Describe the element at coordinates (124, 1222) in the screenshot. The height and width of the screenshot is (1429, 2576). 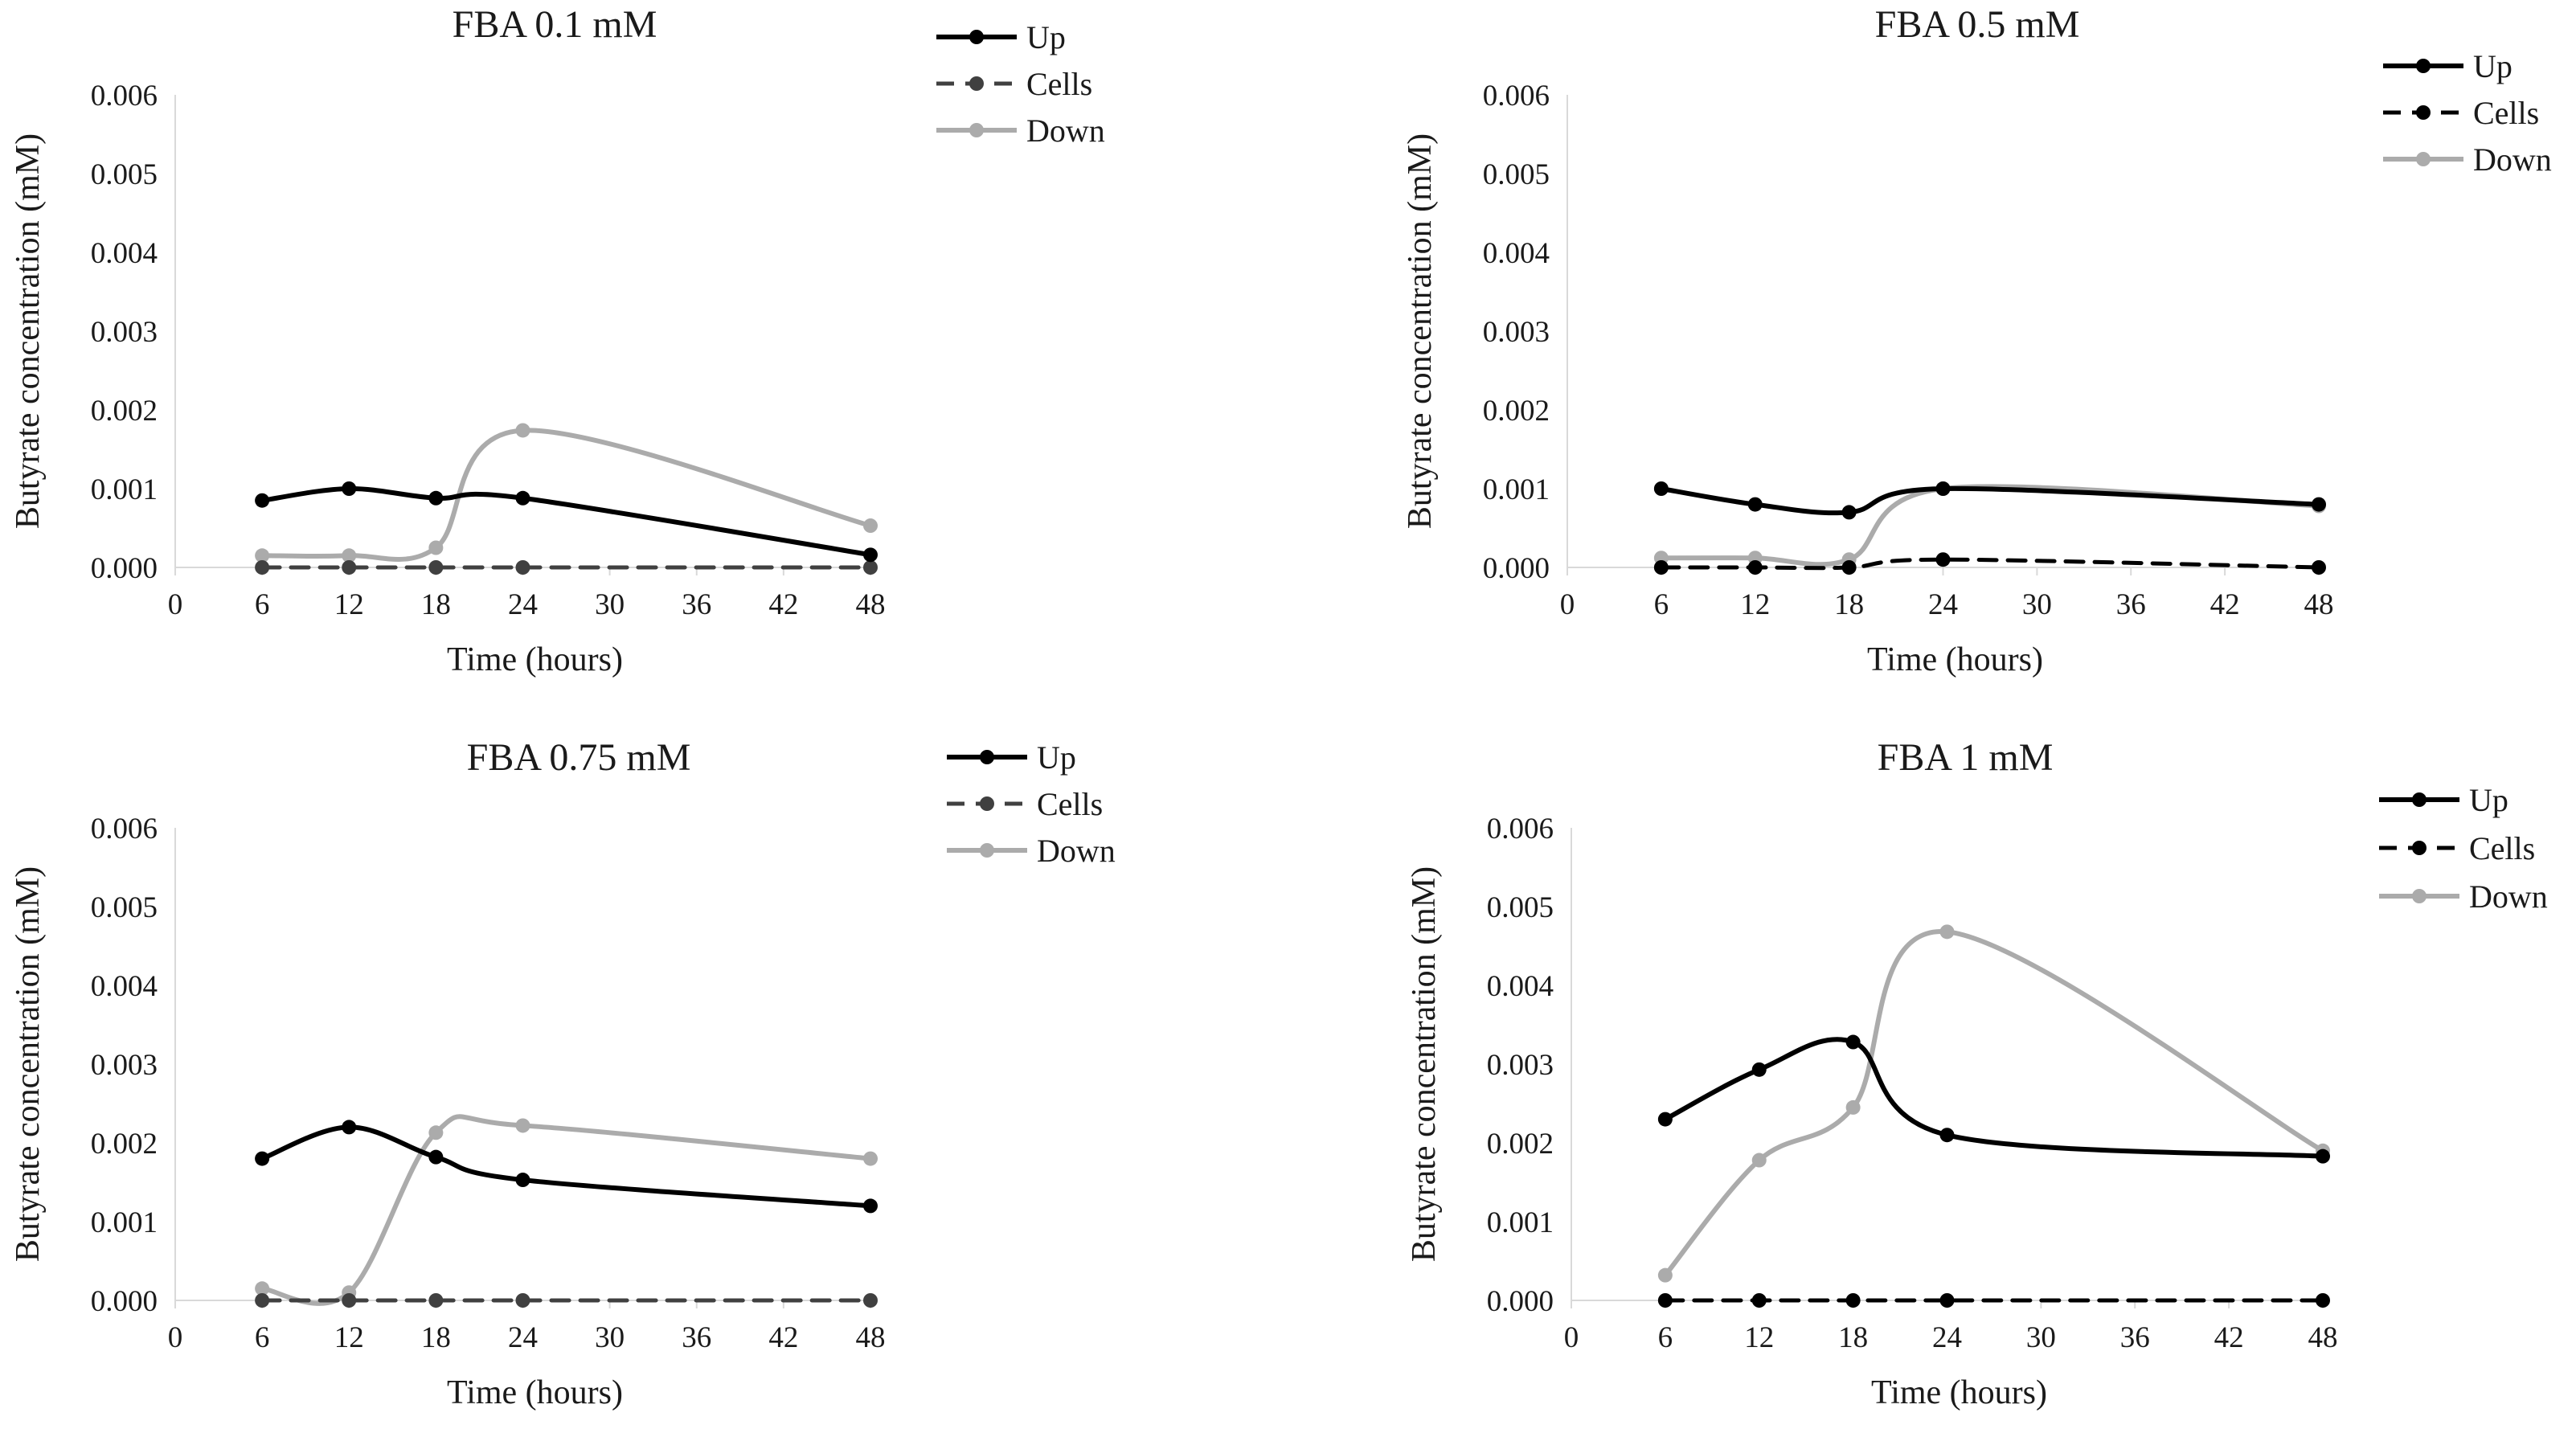
I see `y-tick-label: 0.001` at that location.